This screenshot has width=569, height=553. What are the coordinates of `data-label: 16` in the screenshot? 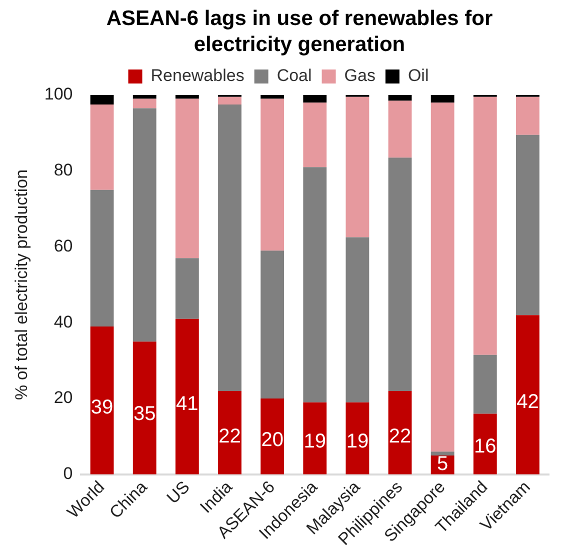 It's located at (485, 447).